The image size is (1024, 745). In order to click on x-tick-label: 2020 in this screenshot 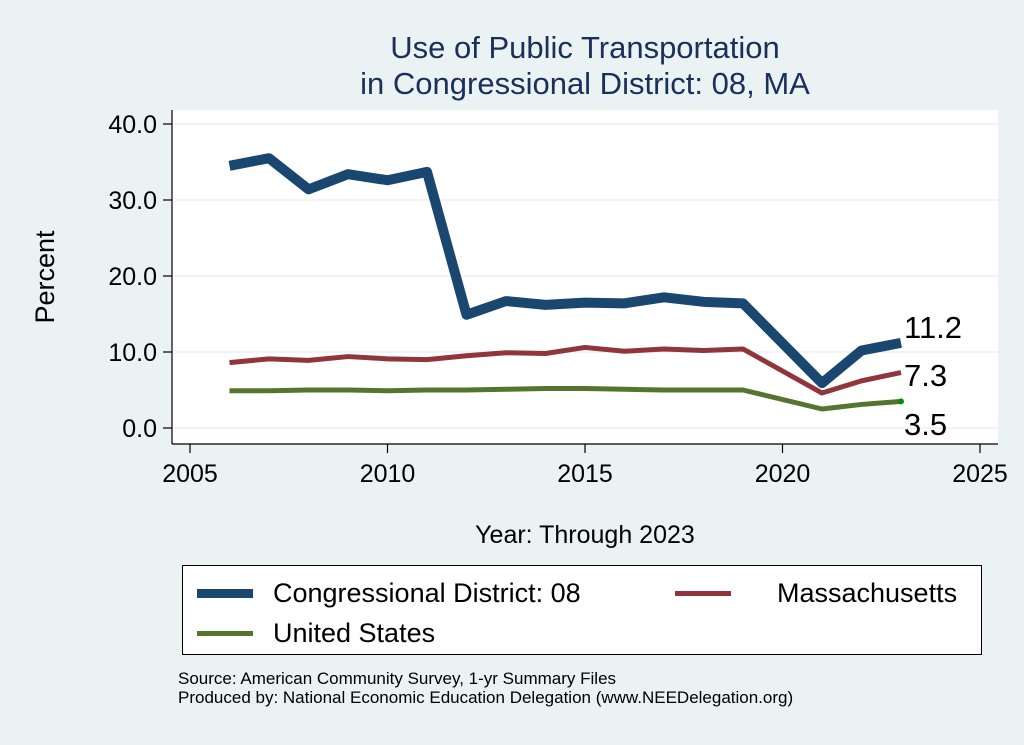, I will do `click(783, 474)`.